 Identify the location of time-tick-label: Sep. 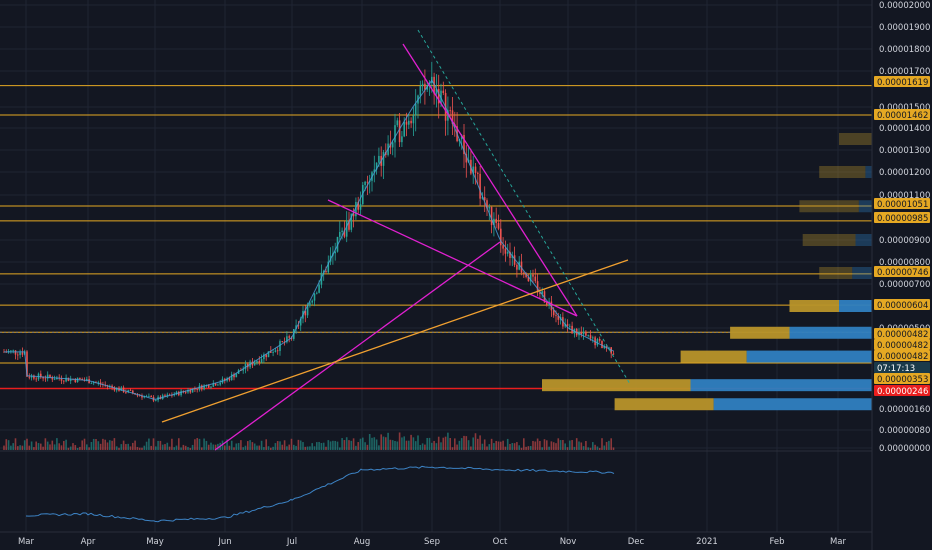
(432, 542).